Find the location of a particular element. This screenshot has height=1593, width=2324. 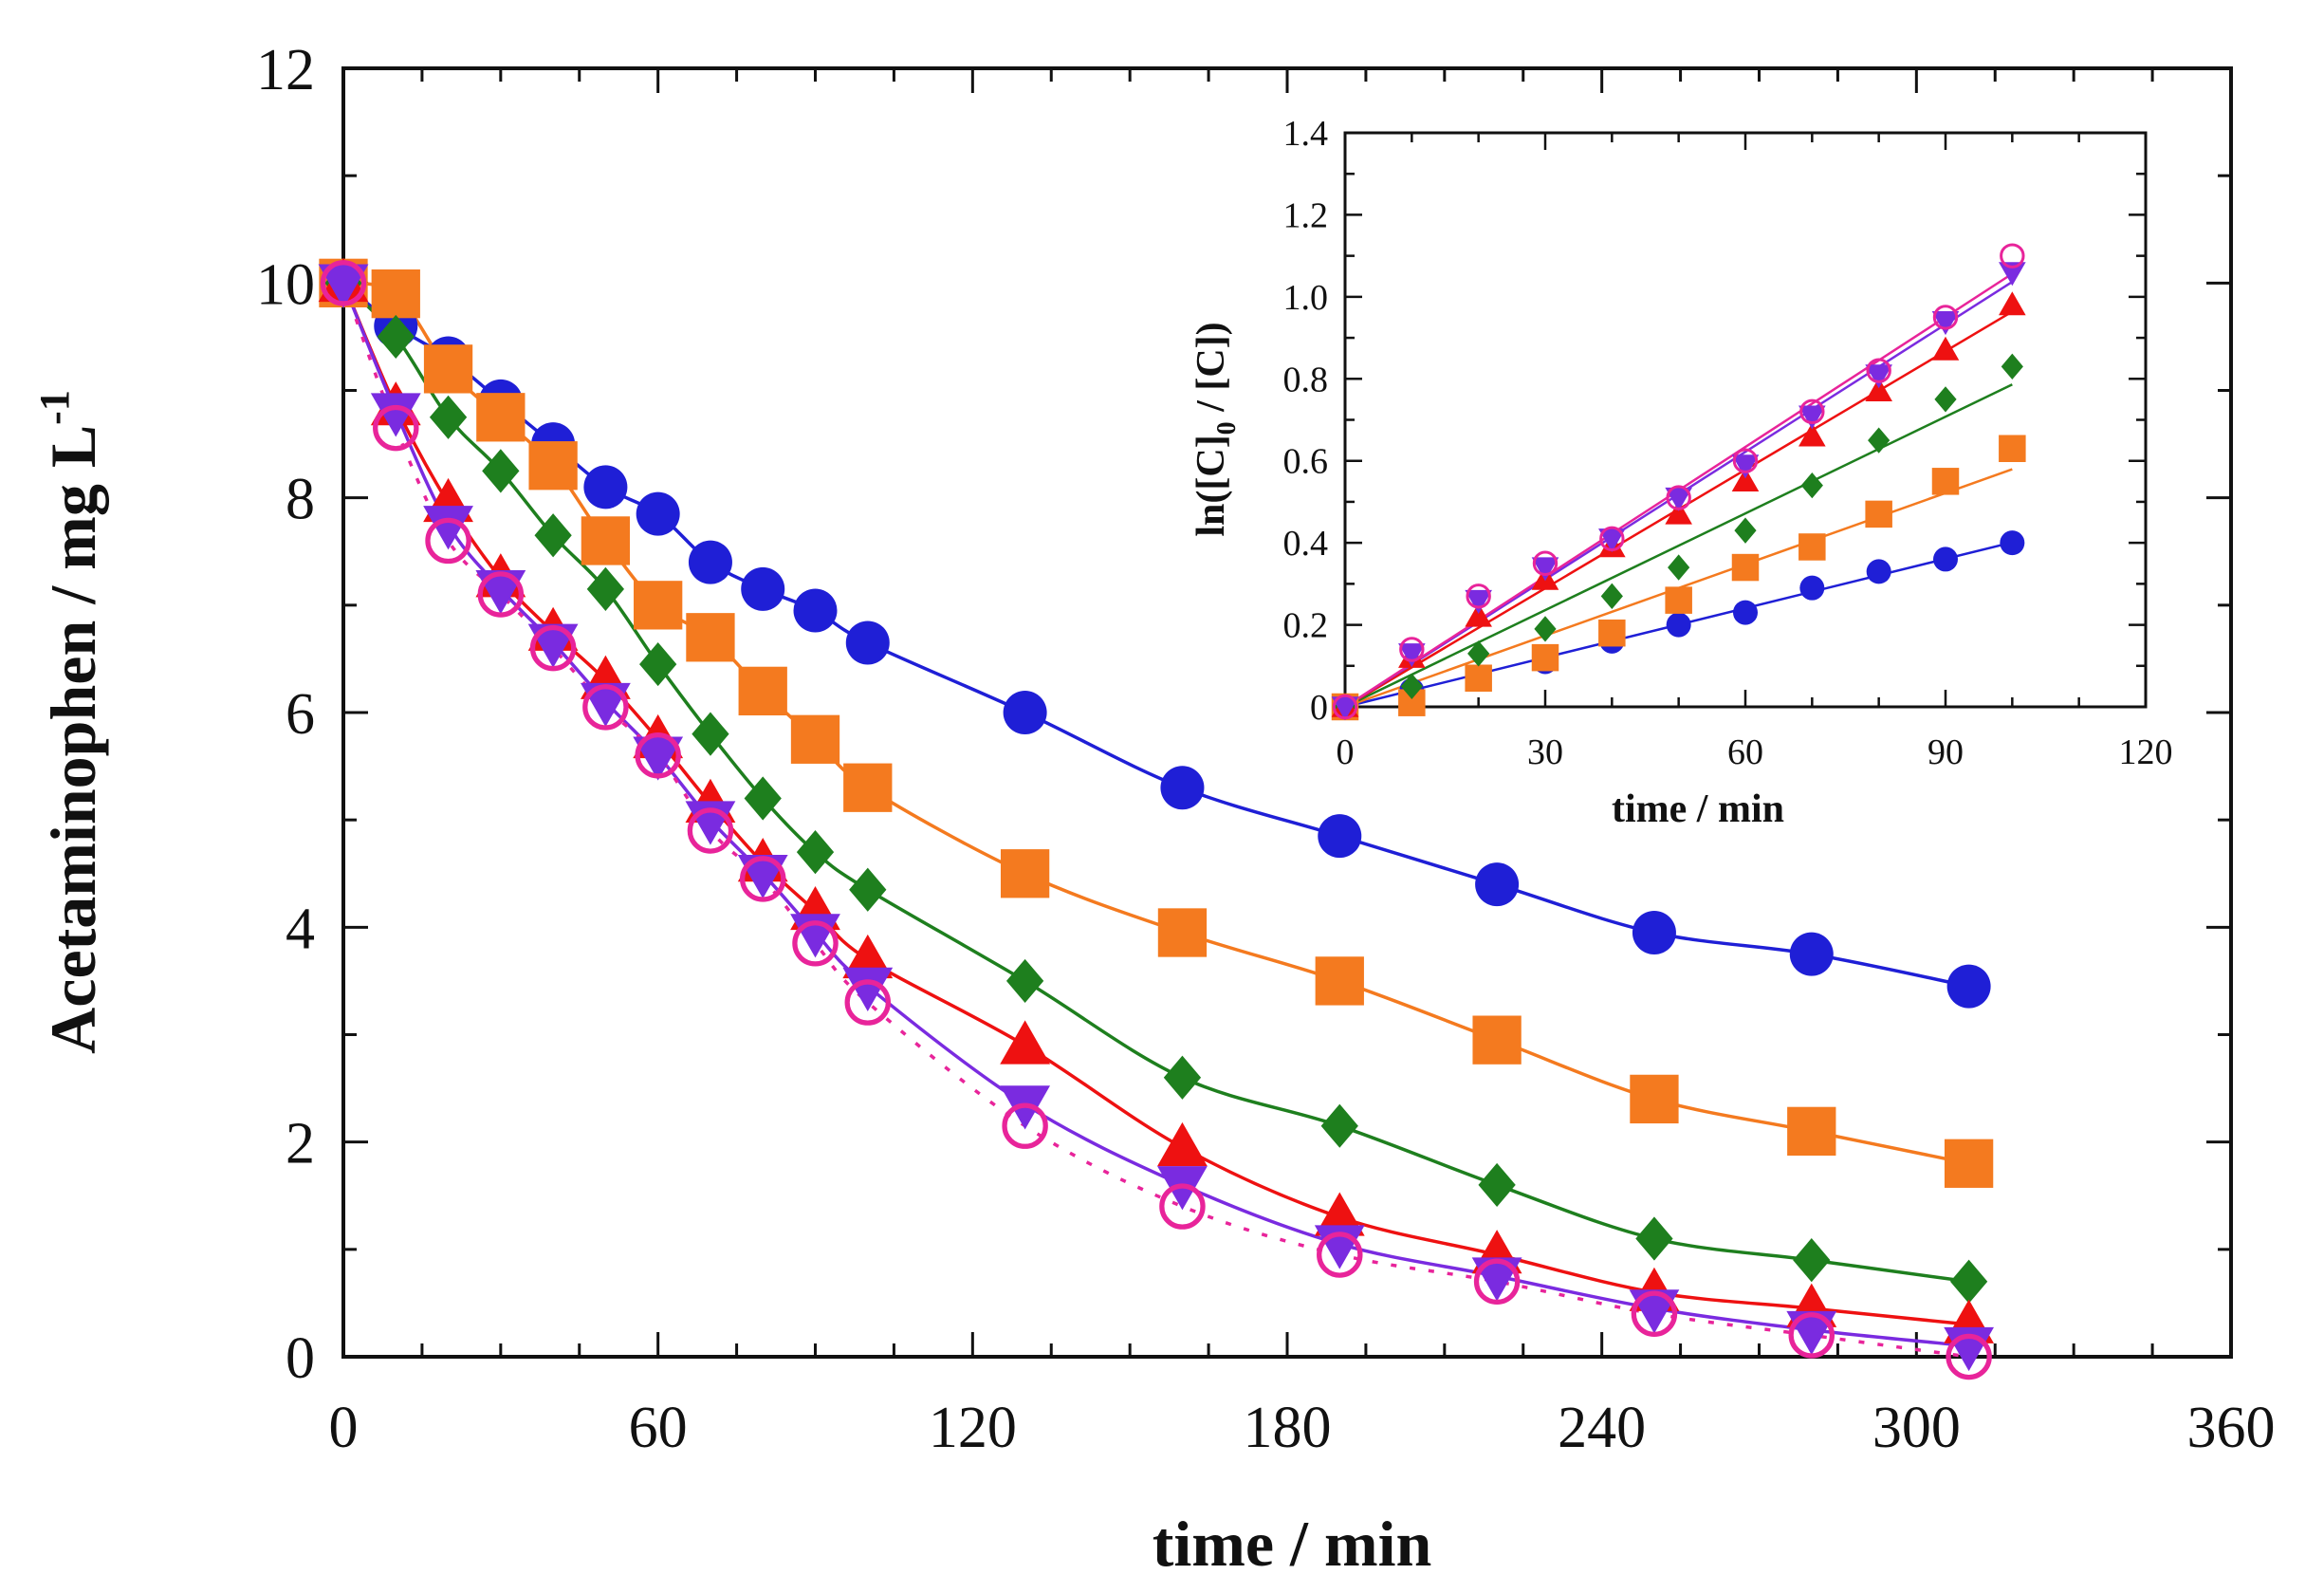

inset-x-tick-label: 60 is located at coordinates (1745, 752).